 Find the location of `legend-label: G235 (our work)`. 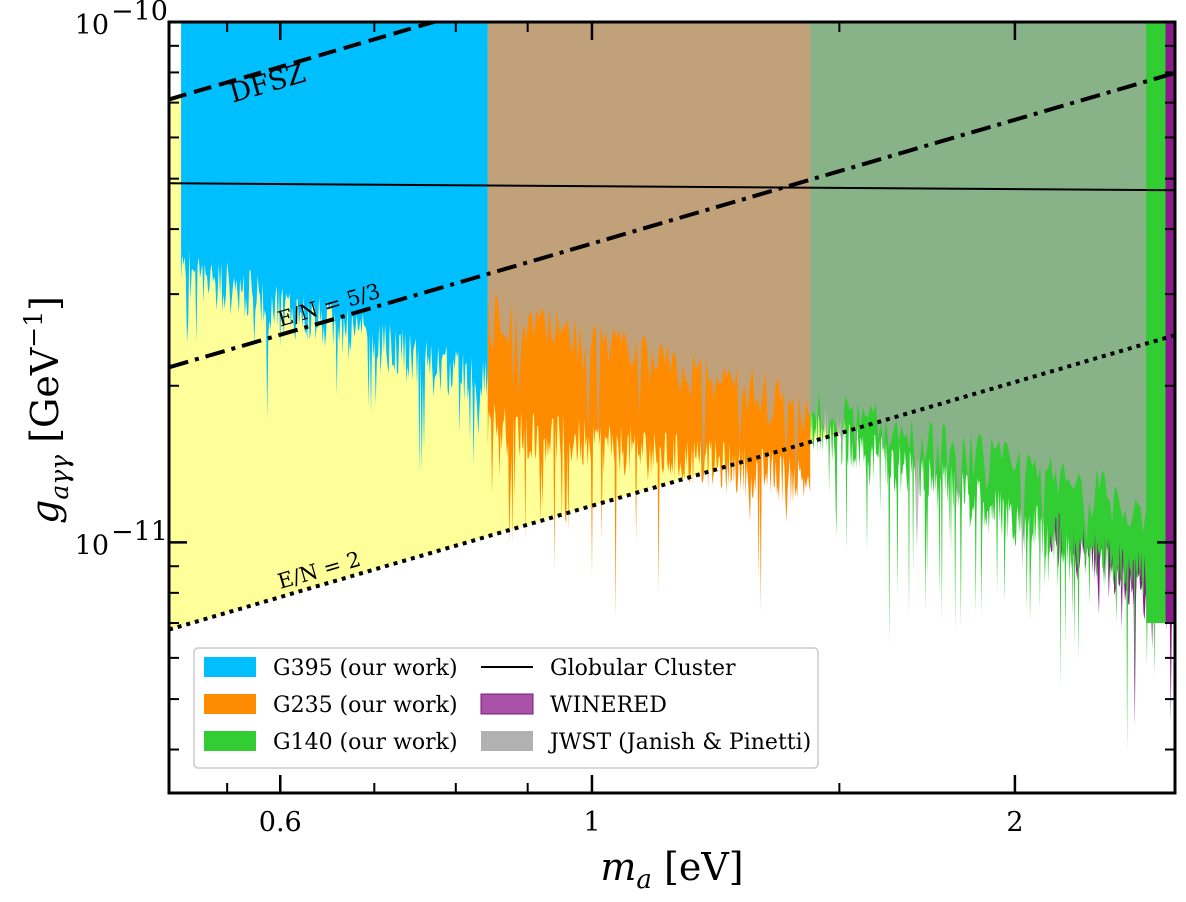

legend-label: G235 (our work) is located at coordinates (365, 705).